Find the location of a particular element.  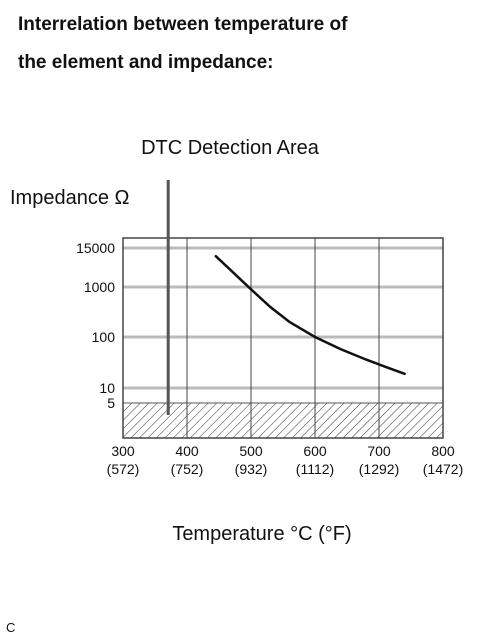

chart-title: DTC Detection Area is located at coordinates (230, 148).